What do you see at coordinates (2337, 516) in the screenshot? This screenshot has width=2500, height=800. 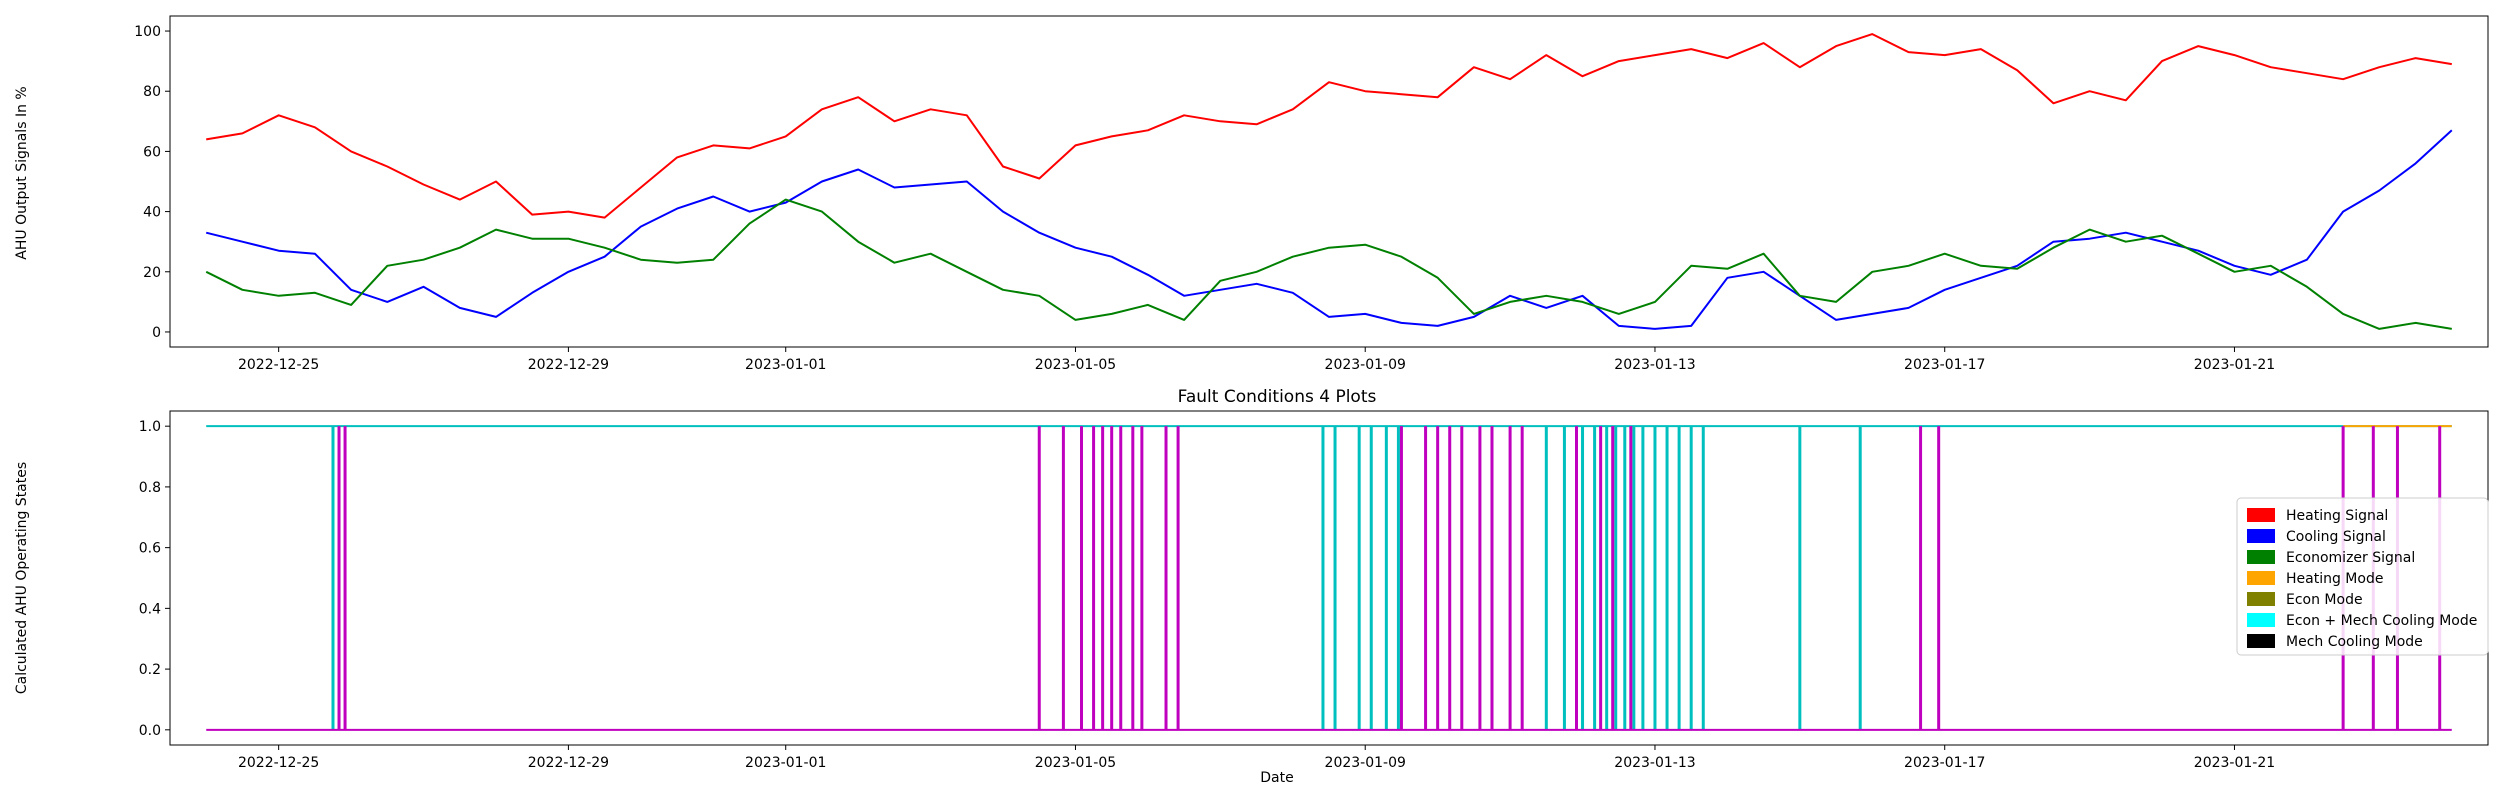 I see `legend-label: Heating Signal` at bounding box center [2337, 516].